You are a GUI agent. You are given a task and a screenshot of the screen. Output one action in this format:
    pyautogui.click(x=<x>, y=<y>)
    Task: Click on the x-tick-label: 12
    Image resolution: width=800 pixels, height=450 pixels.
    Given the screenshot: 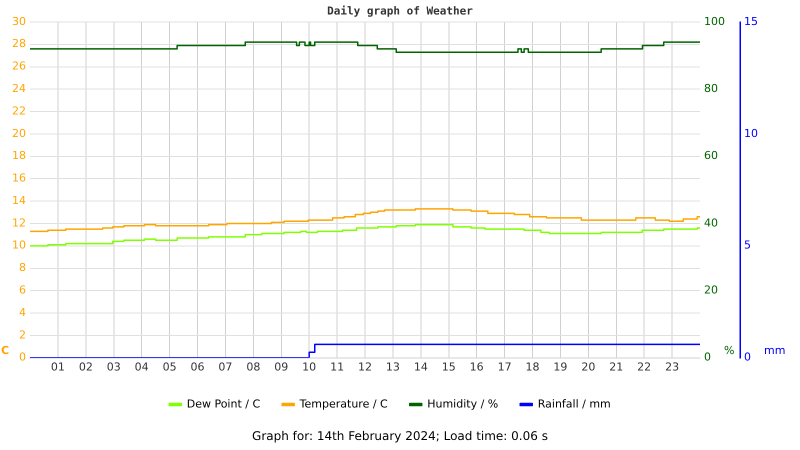 What is the action you would take?
    pyautogui.click(x=365, y=367)
    